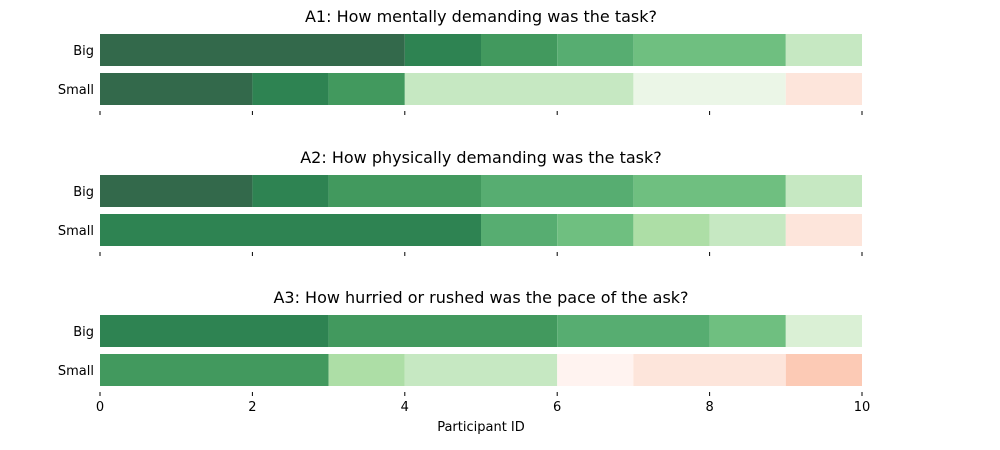 This screenshot has width=1000, height=450. Describe the element at coordinates (100, 407) in the screenshot. I see `x-tick-label: 0` at that location.